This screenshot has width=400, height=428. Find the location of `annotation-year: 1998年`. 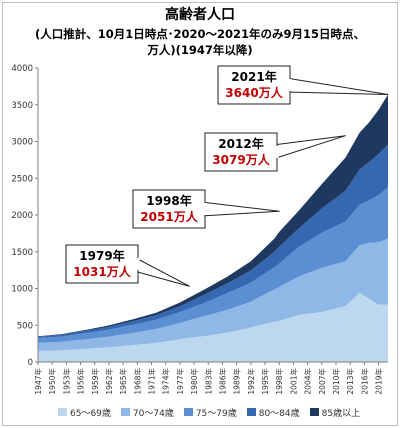

annotation-year: 1998年 is located at coordinates (168, 200).